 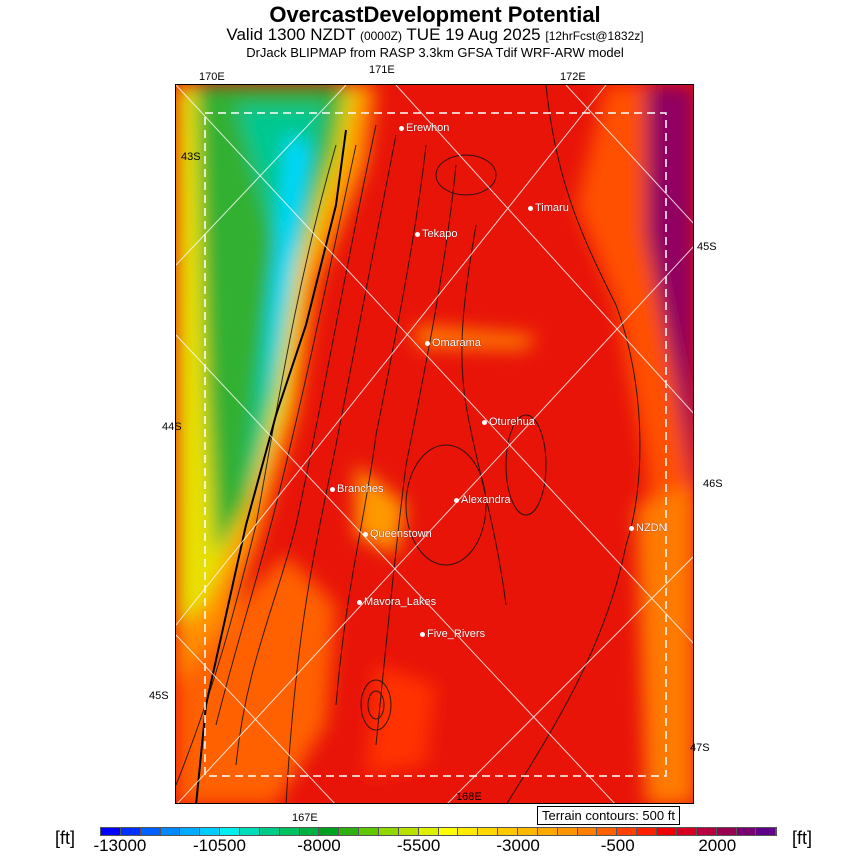 What do you see at coordinates (191, 157) in the screenshot?
I see `lat-label: 43S` at bounding box center [191, 157].